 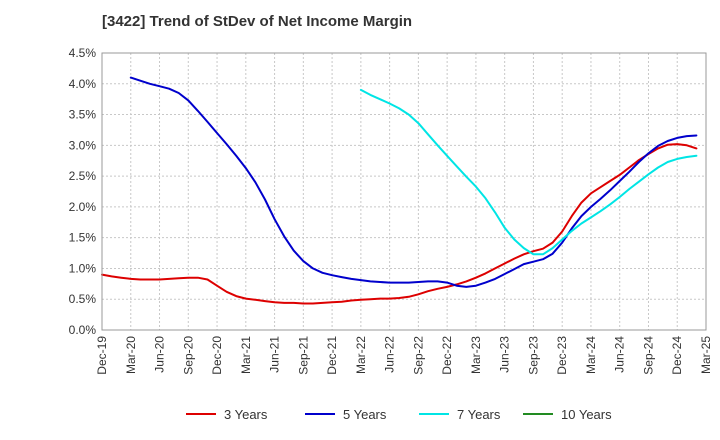 What do you see at coordinates (246, 355) in the screenshot?
I see `x-tick-label: Mar-21` at bounding box center [246, 355].